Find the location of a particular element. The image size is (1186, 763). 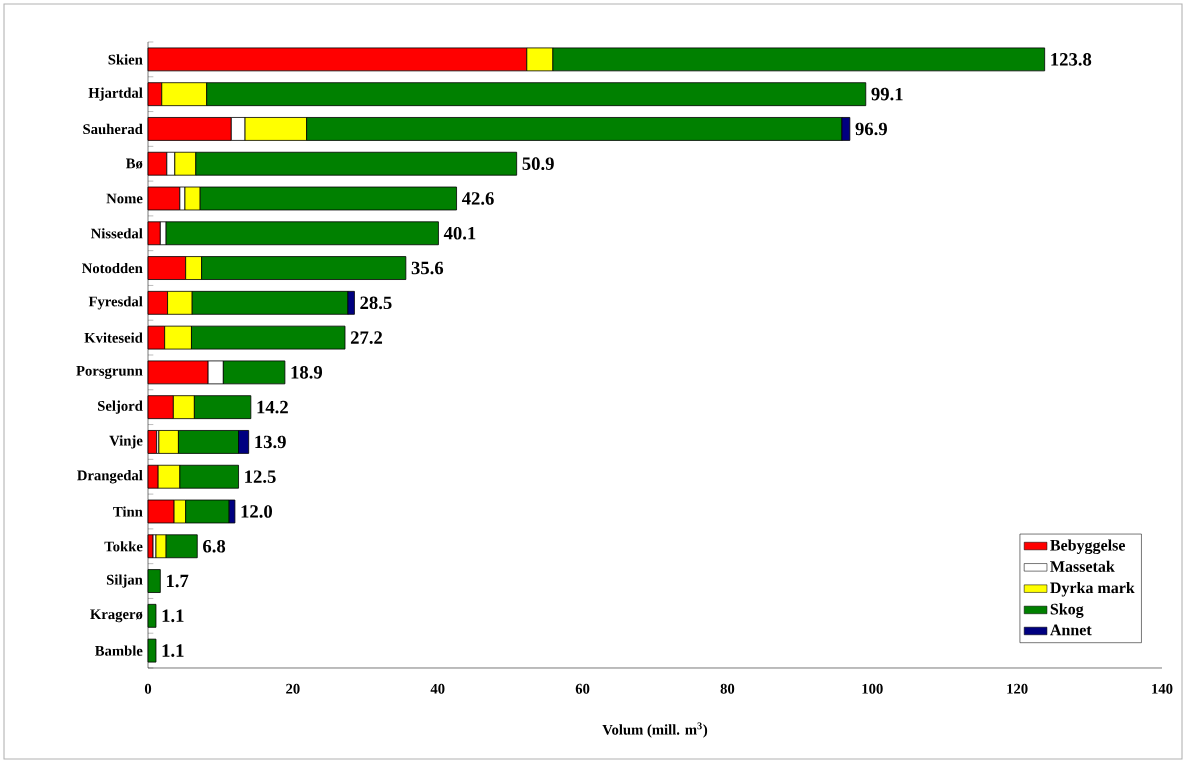

total-label: 35.6 is located at coordinates (427, 268).